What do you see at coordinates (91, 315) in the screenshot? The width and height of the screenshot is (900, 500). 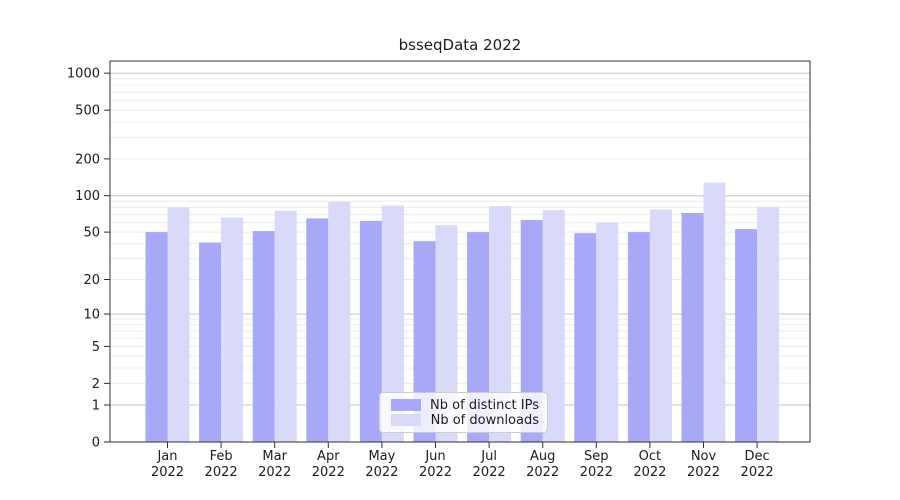 I see `y-tick-label: 10` at bounding box center [91, 315].